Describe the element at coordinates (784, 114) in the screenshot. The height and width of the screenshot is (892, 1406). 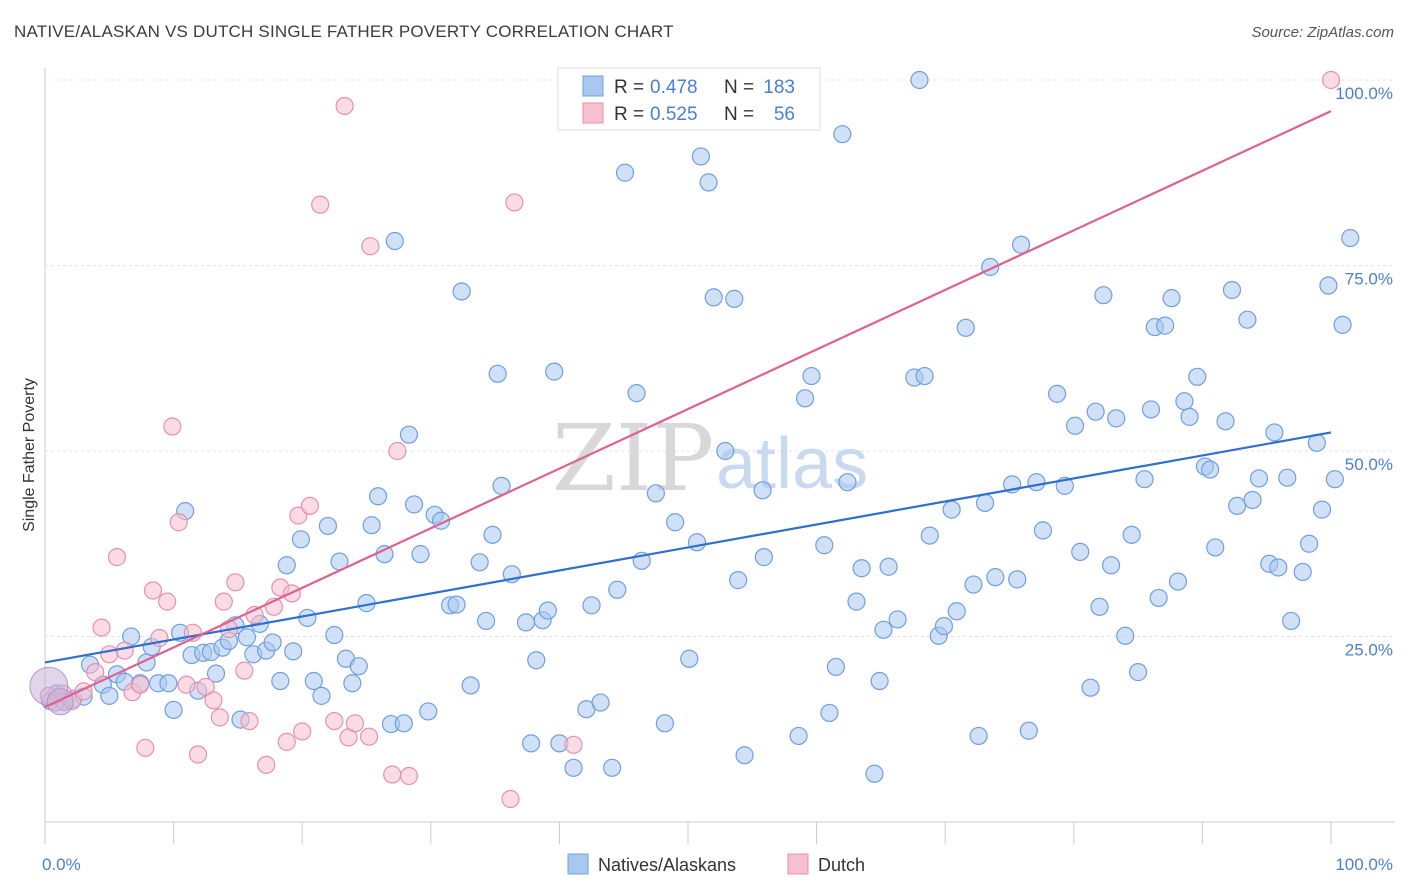
I see `legend-n-value-1: 56` at that location.